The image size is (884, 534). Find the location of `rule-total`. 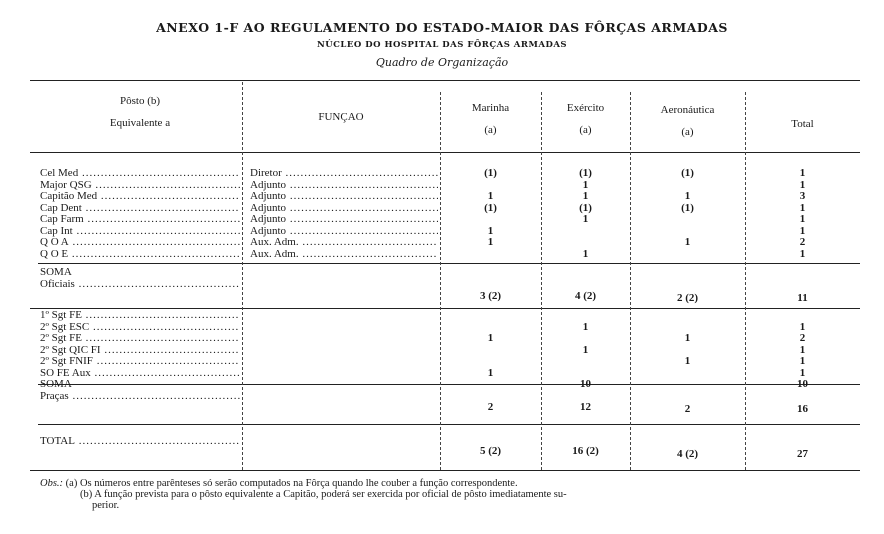

rule-total is located at coordinates (445, 470).